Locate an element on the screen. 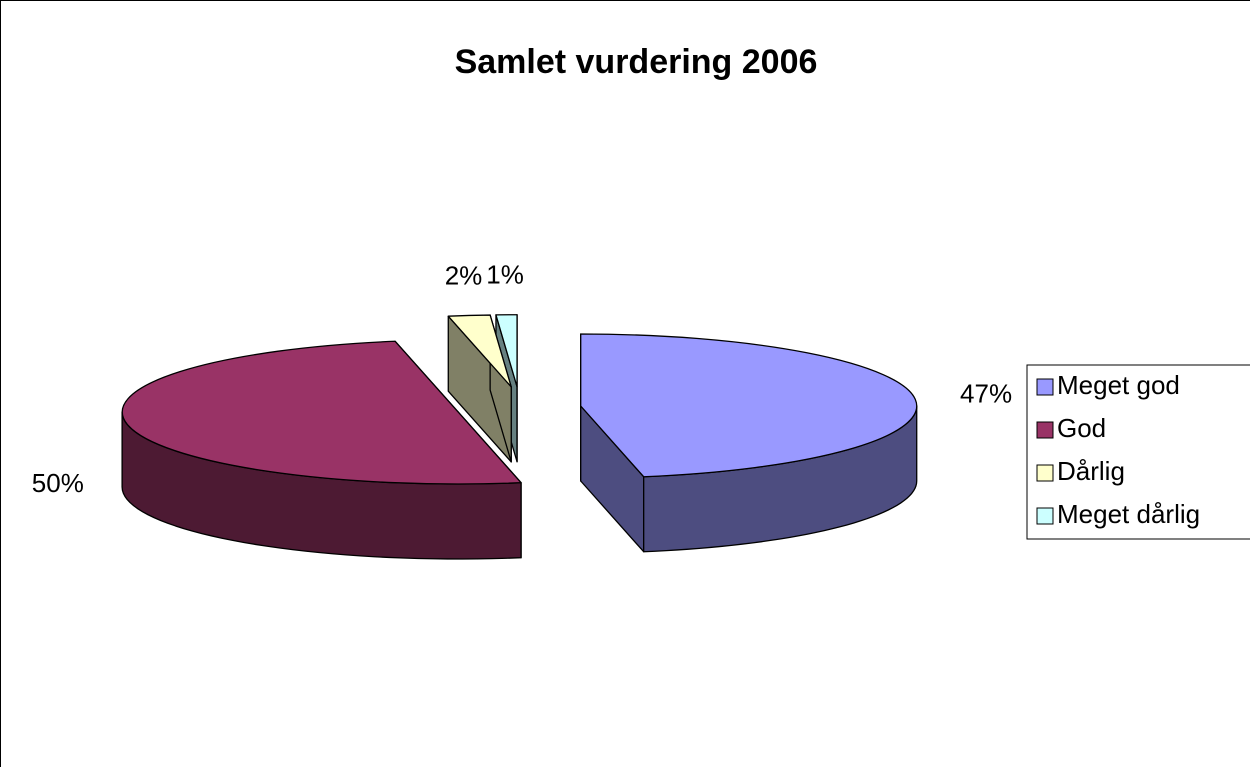 This screenshot has height=767, width=1250. chart-title: Samlet vurdering 2006 is located at coordinates (636, 62).